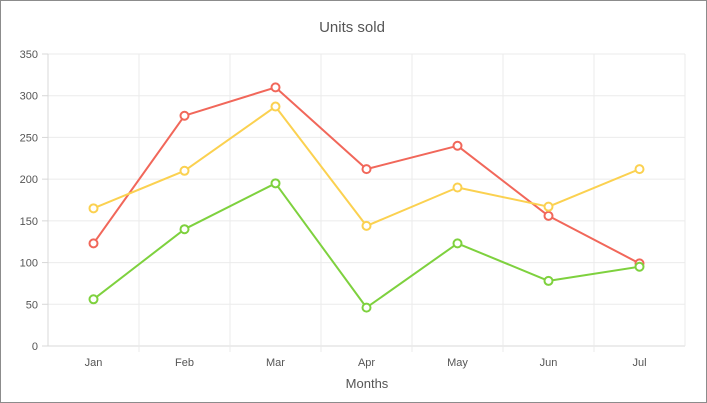  Describe the element at coordinates (35, 347) in the screenshot. I see `y-tick-label: 0` at that location.